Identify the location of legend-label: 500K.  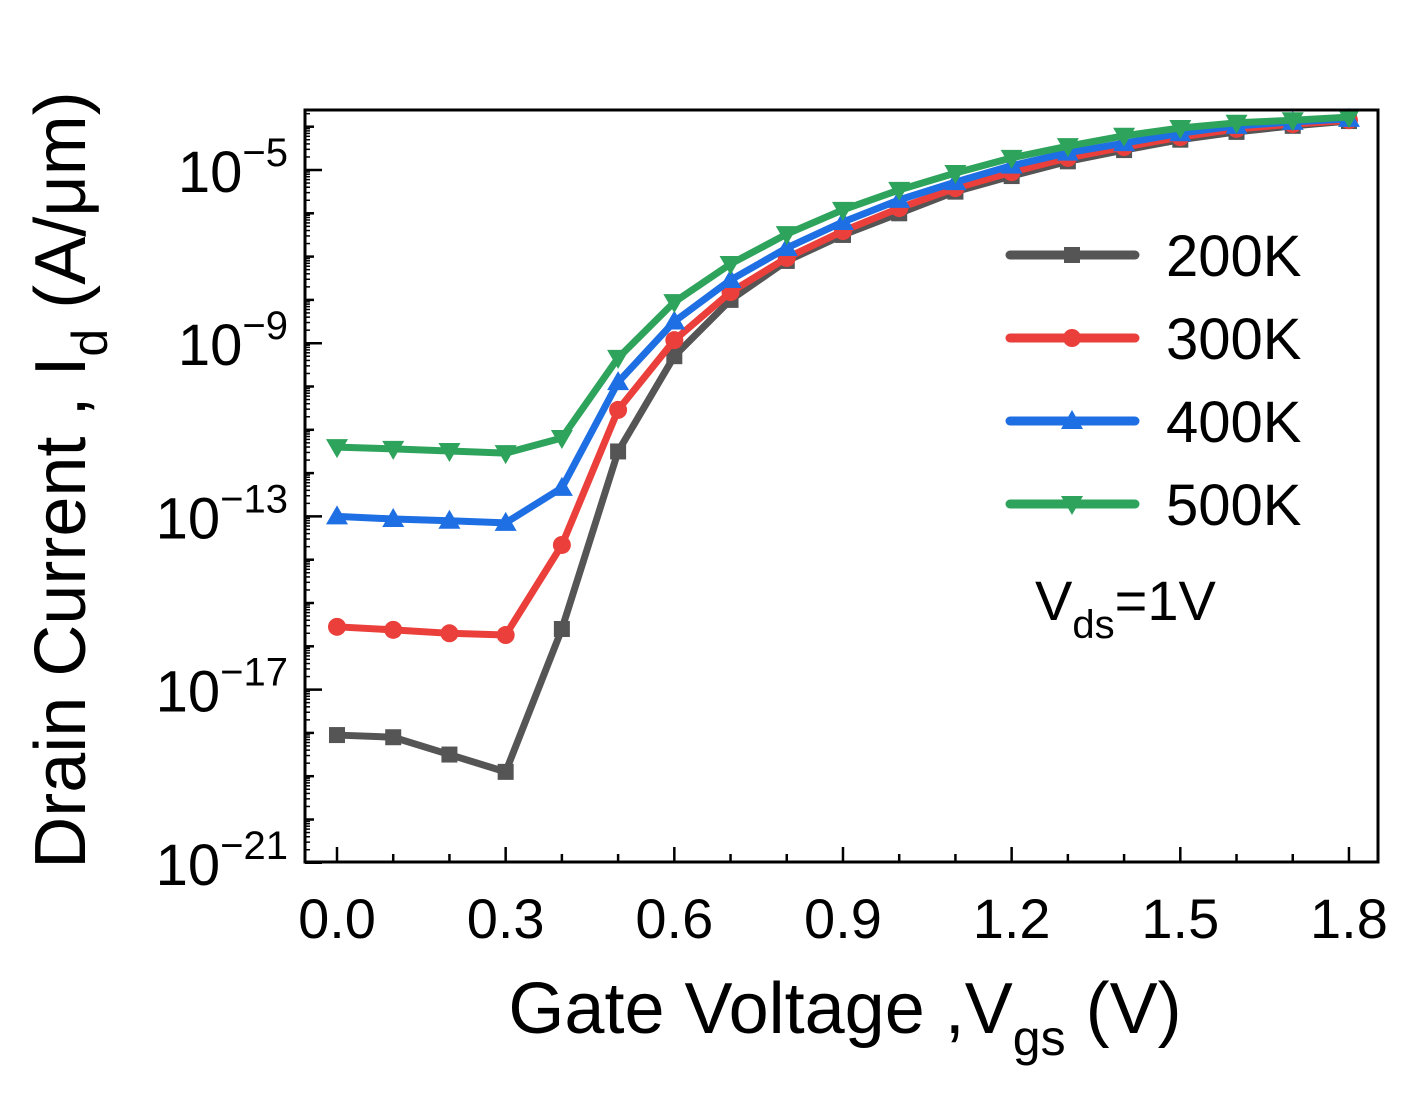
(1234, 505).